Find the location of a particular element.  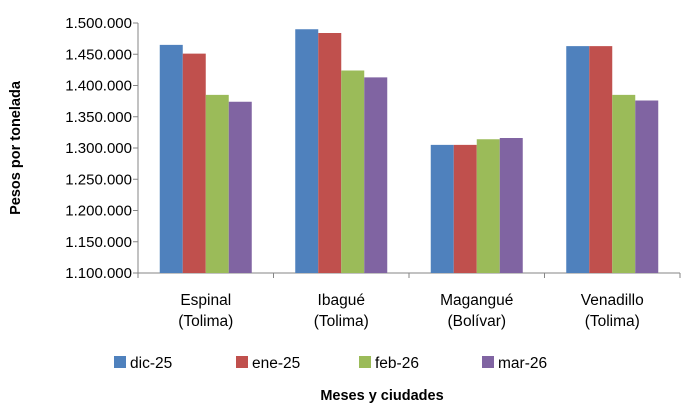

y-axis-ticks is located at coordinates (135, 148).